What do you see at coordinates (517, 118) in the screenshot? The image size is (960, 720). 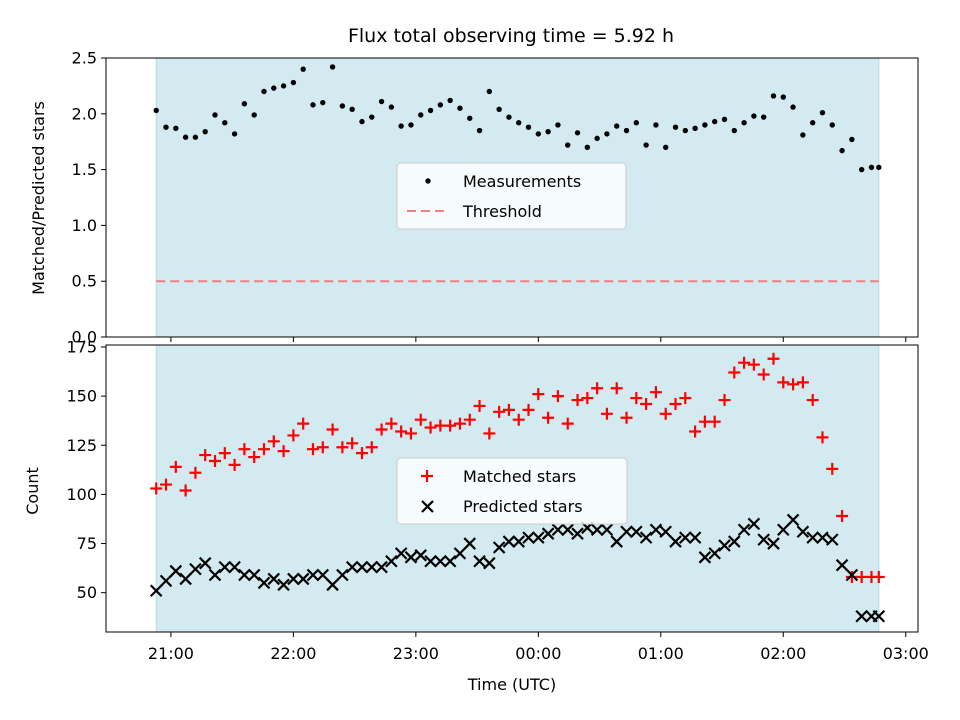 I see `measurement-points` at bounding box center [517, 118].